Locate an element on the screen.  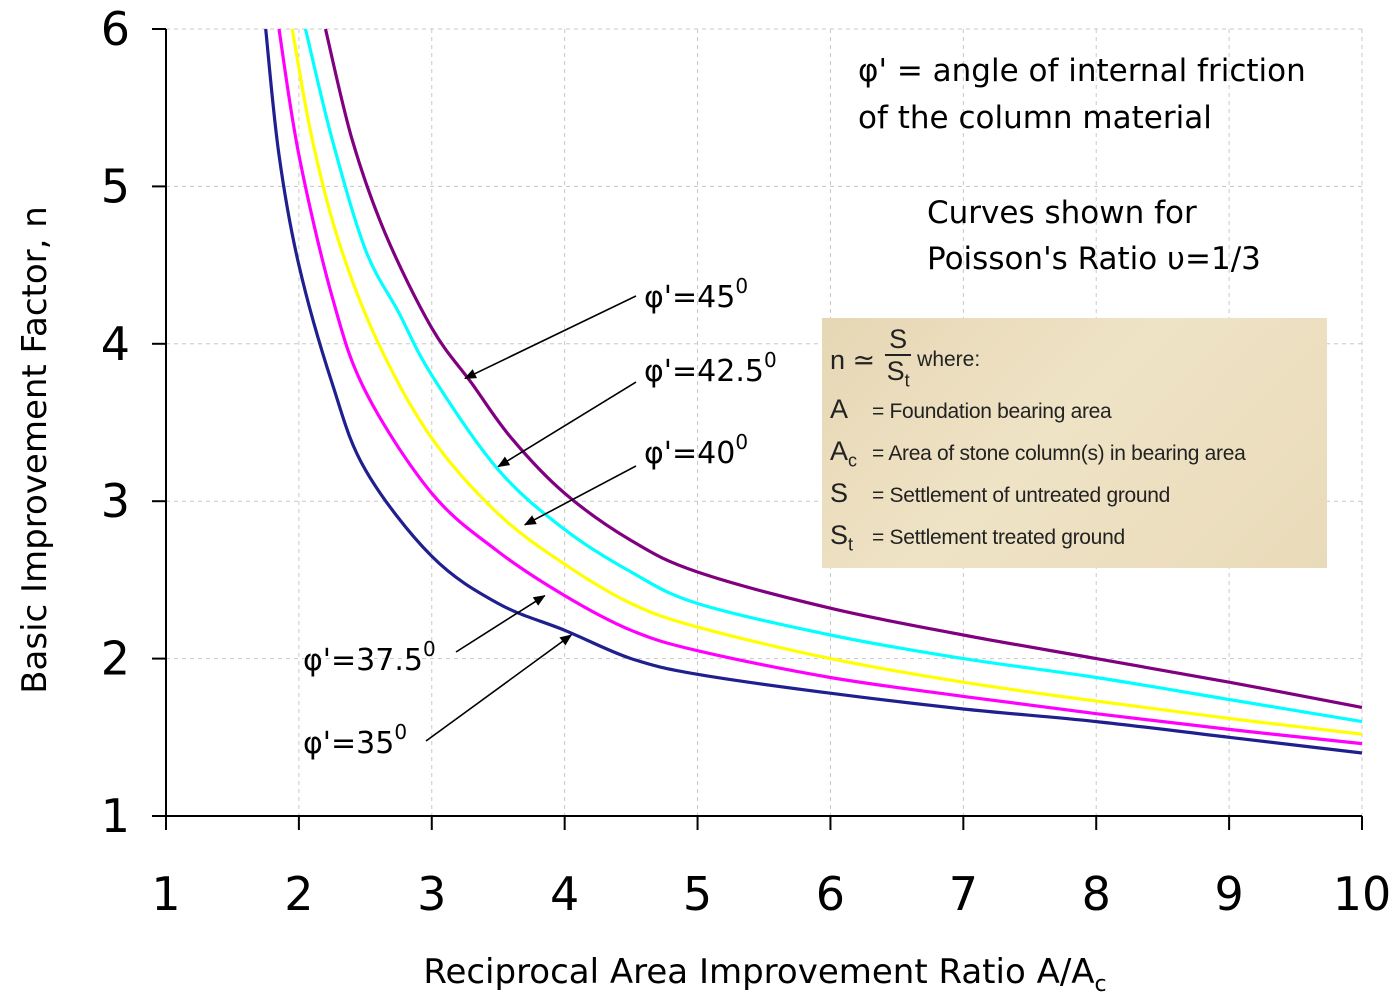
y-tick-label: 6 is located at coordinates (115, 29).